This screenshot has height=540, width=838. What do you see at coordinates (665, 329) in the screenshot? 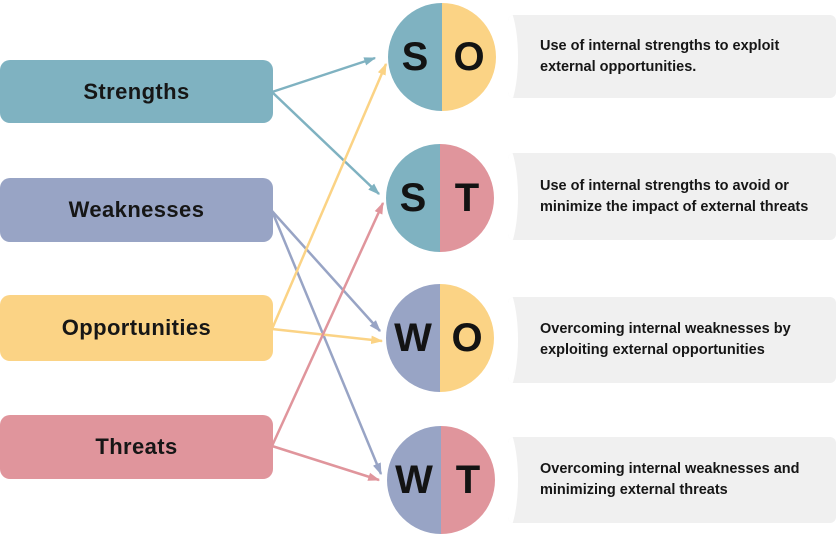
I see `description-text: Overcoming internal weaknesses by` at bounding box center [665, 329].